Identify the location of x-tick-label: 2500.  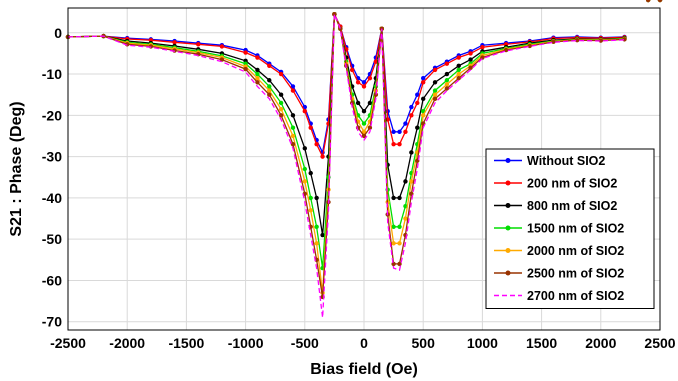
(659, 343).